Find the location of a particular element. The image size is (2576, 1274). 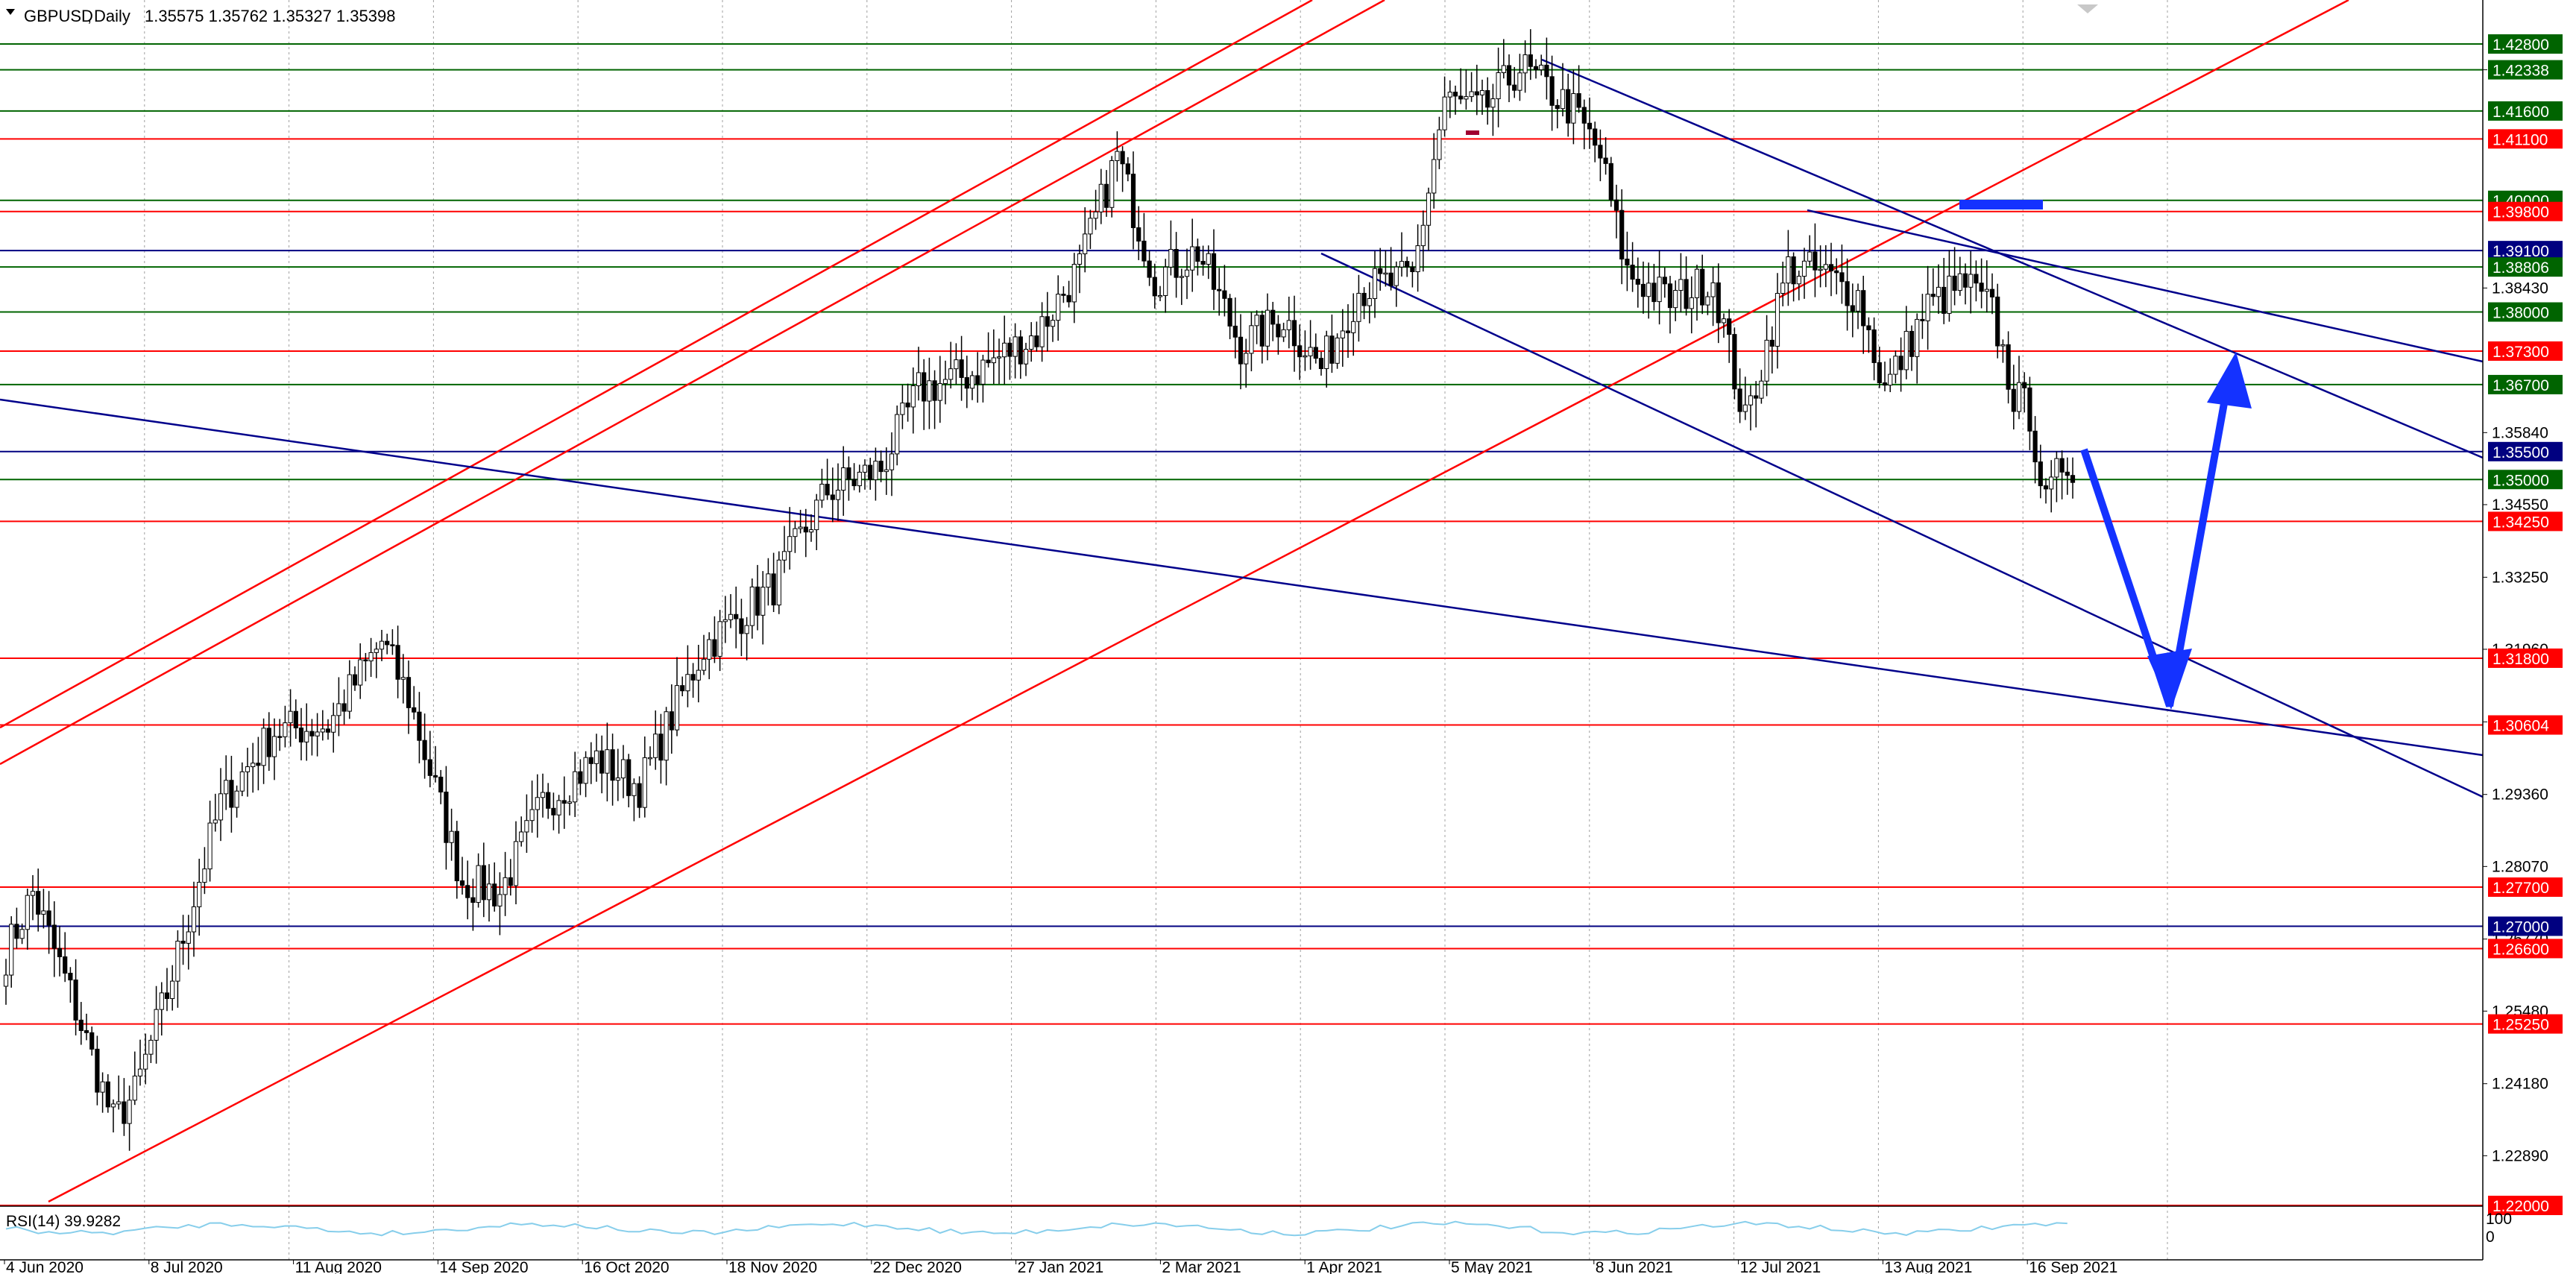

rsi-scale-top: 100 is located at coordinates (2499, 1219).